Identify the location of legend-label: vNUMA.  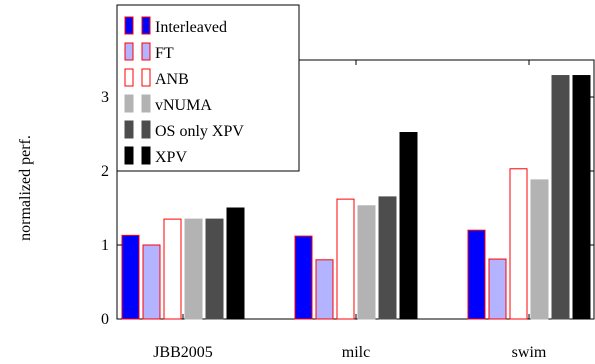
(183, 105).